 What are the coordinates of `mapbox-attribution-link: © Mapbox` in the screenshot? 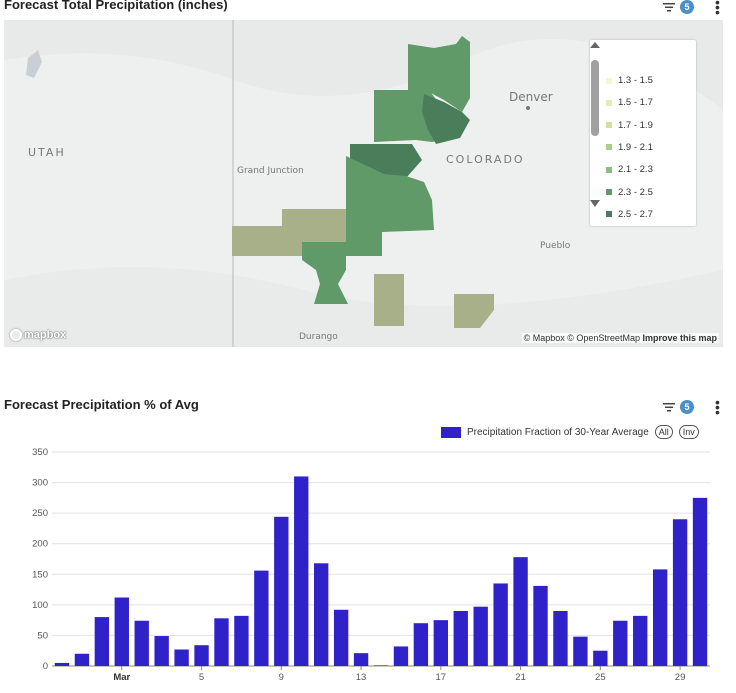 It's located at (544, 338).